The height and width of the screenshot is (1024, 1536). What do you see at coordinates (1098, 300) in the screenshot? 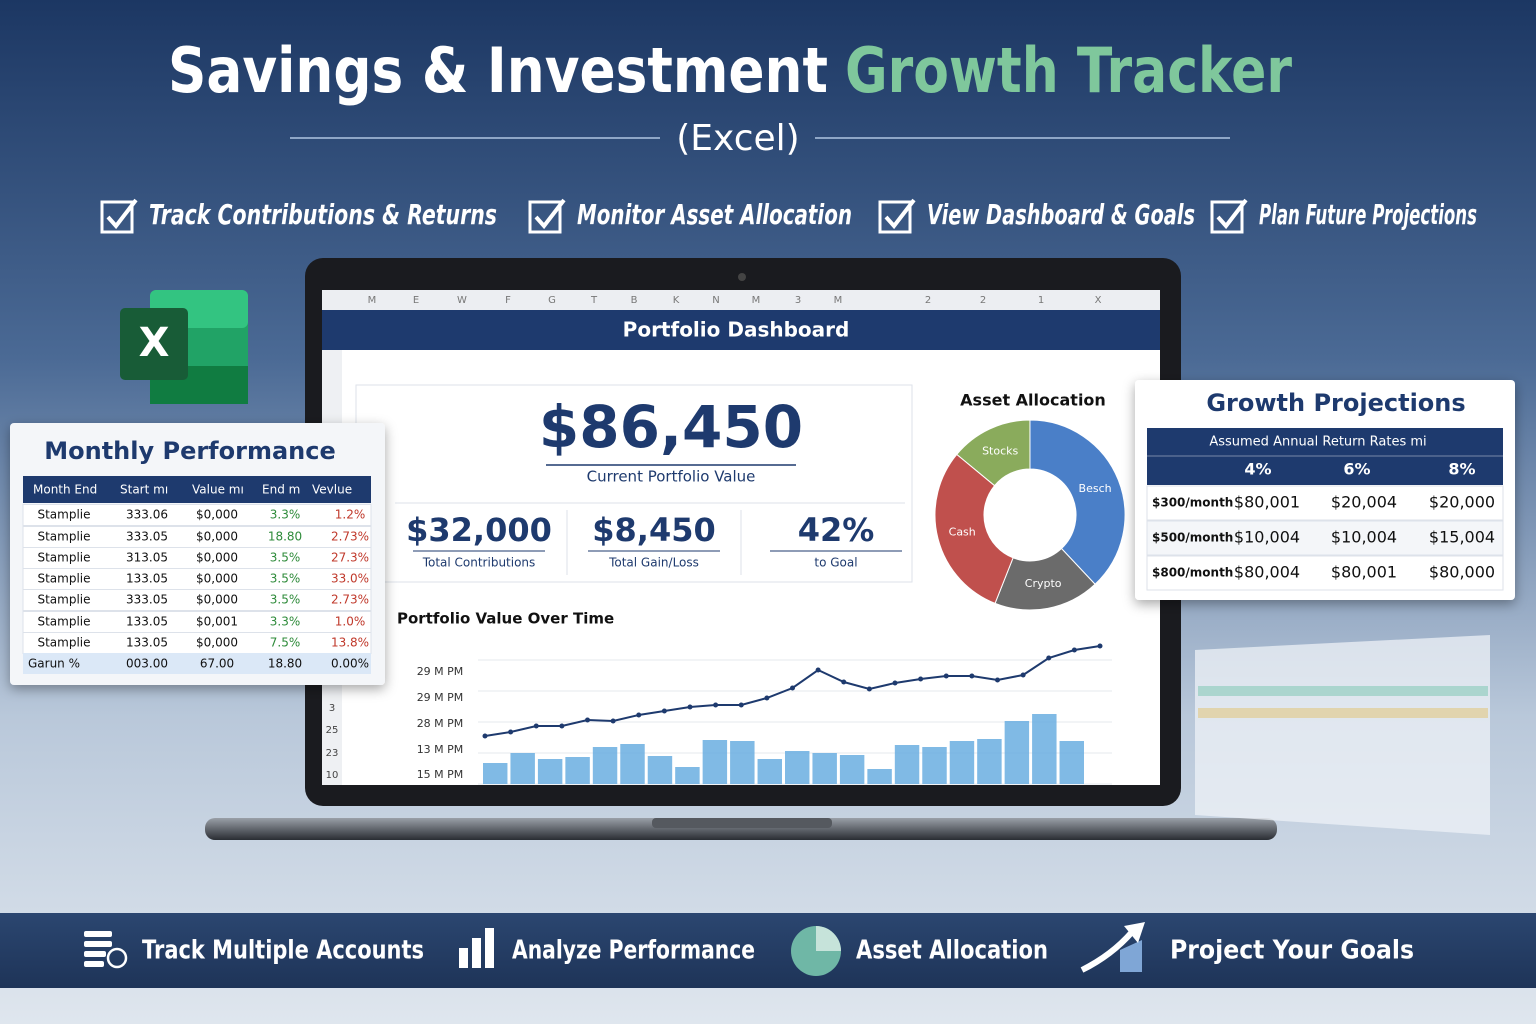
I see `toolbar-item: X` at bounding box center [1098, 300].